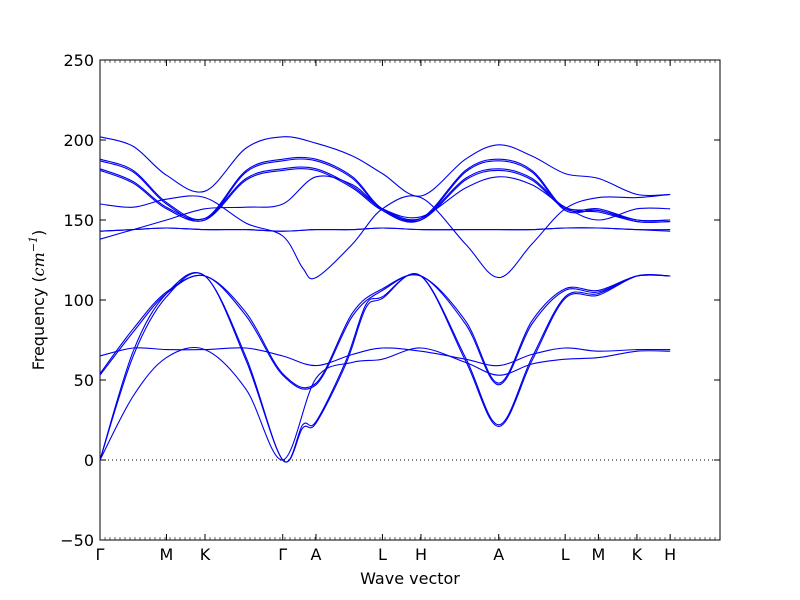 The image size is (800, 600). I want to click on y-tick-label: 50, so click(84, 380).